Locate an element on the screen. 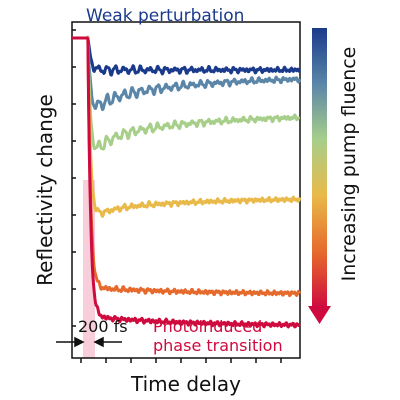  x-ticks is located at coordinates (181, 360).